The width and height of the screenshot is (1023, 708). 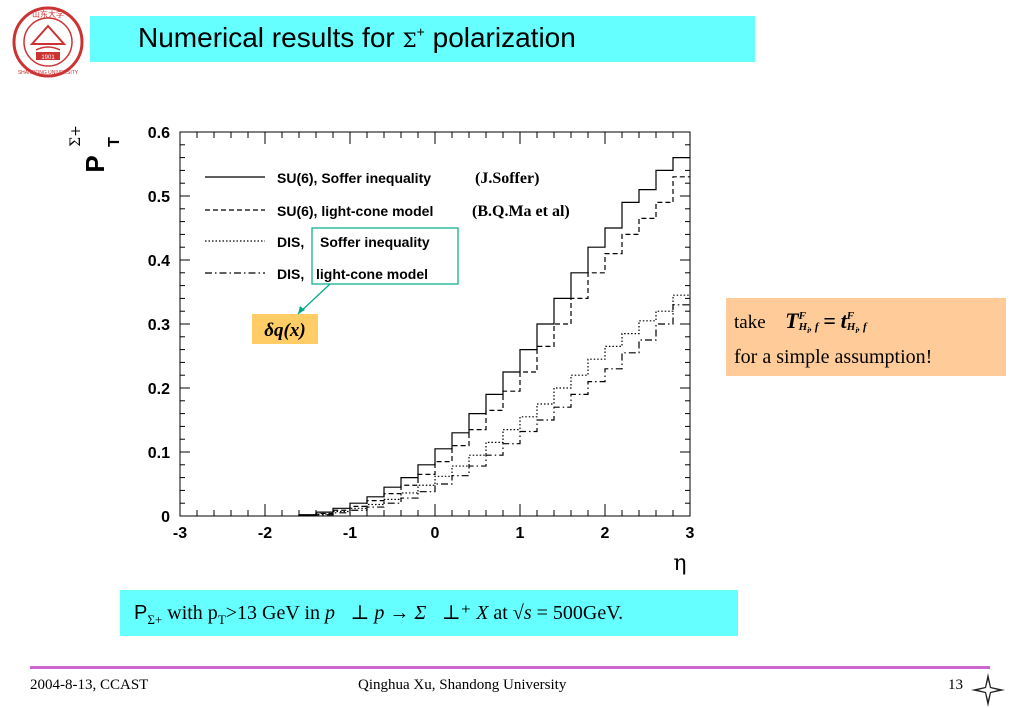 I want to click on legend-entry-3: DIS, light-cone model, so click(x=352, y=274).